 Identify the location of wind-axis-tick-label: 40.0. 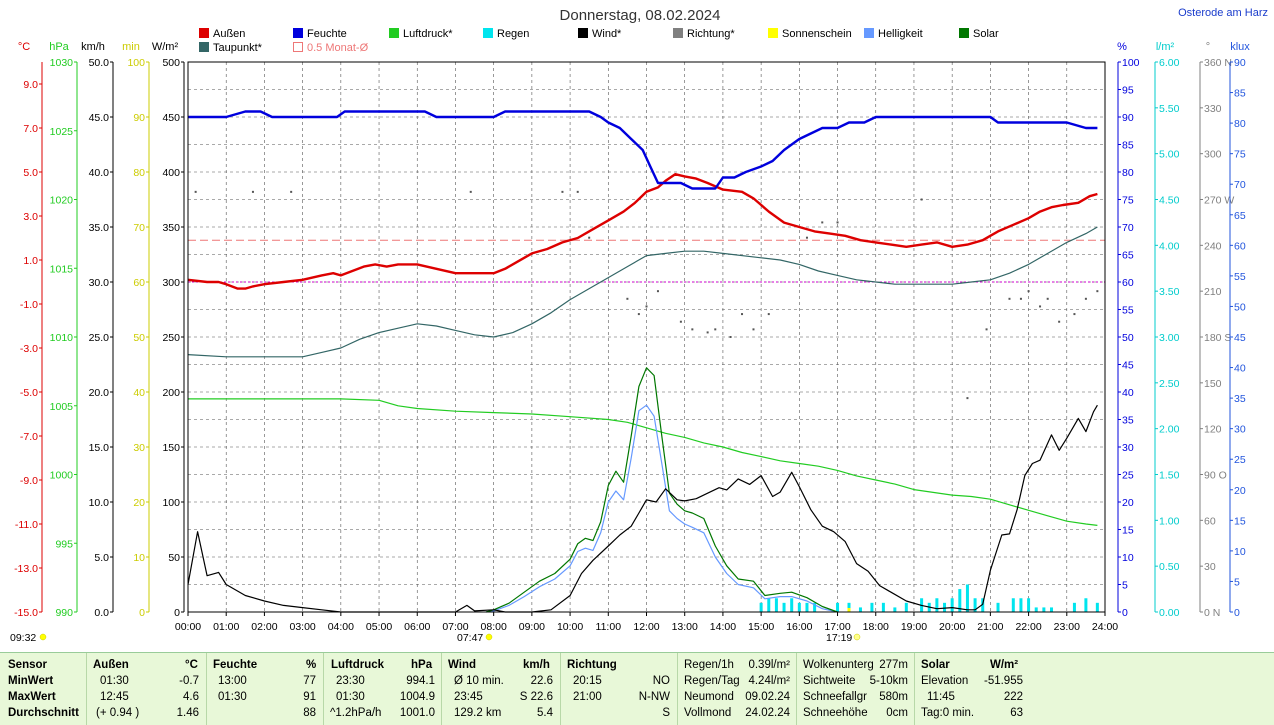
(99, 173).